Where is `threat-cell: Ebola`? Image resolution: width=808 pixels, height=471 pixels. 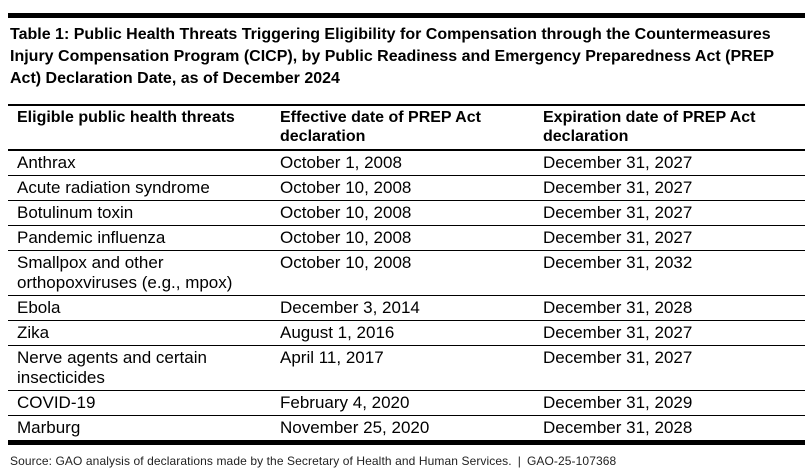 threat-cell: Ebola is located at coordinates (140, 308).